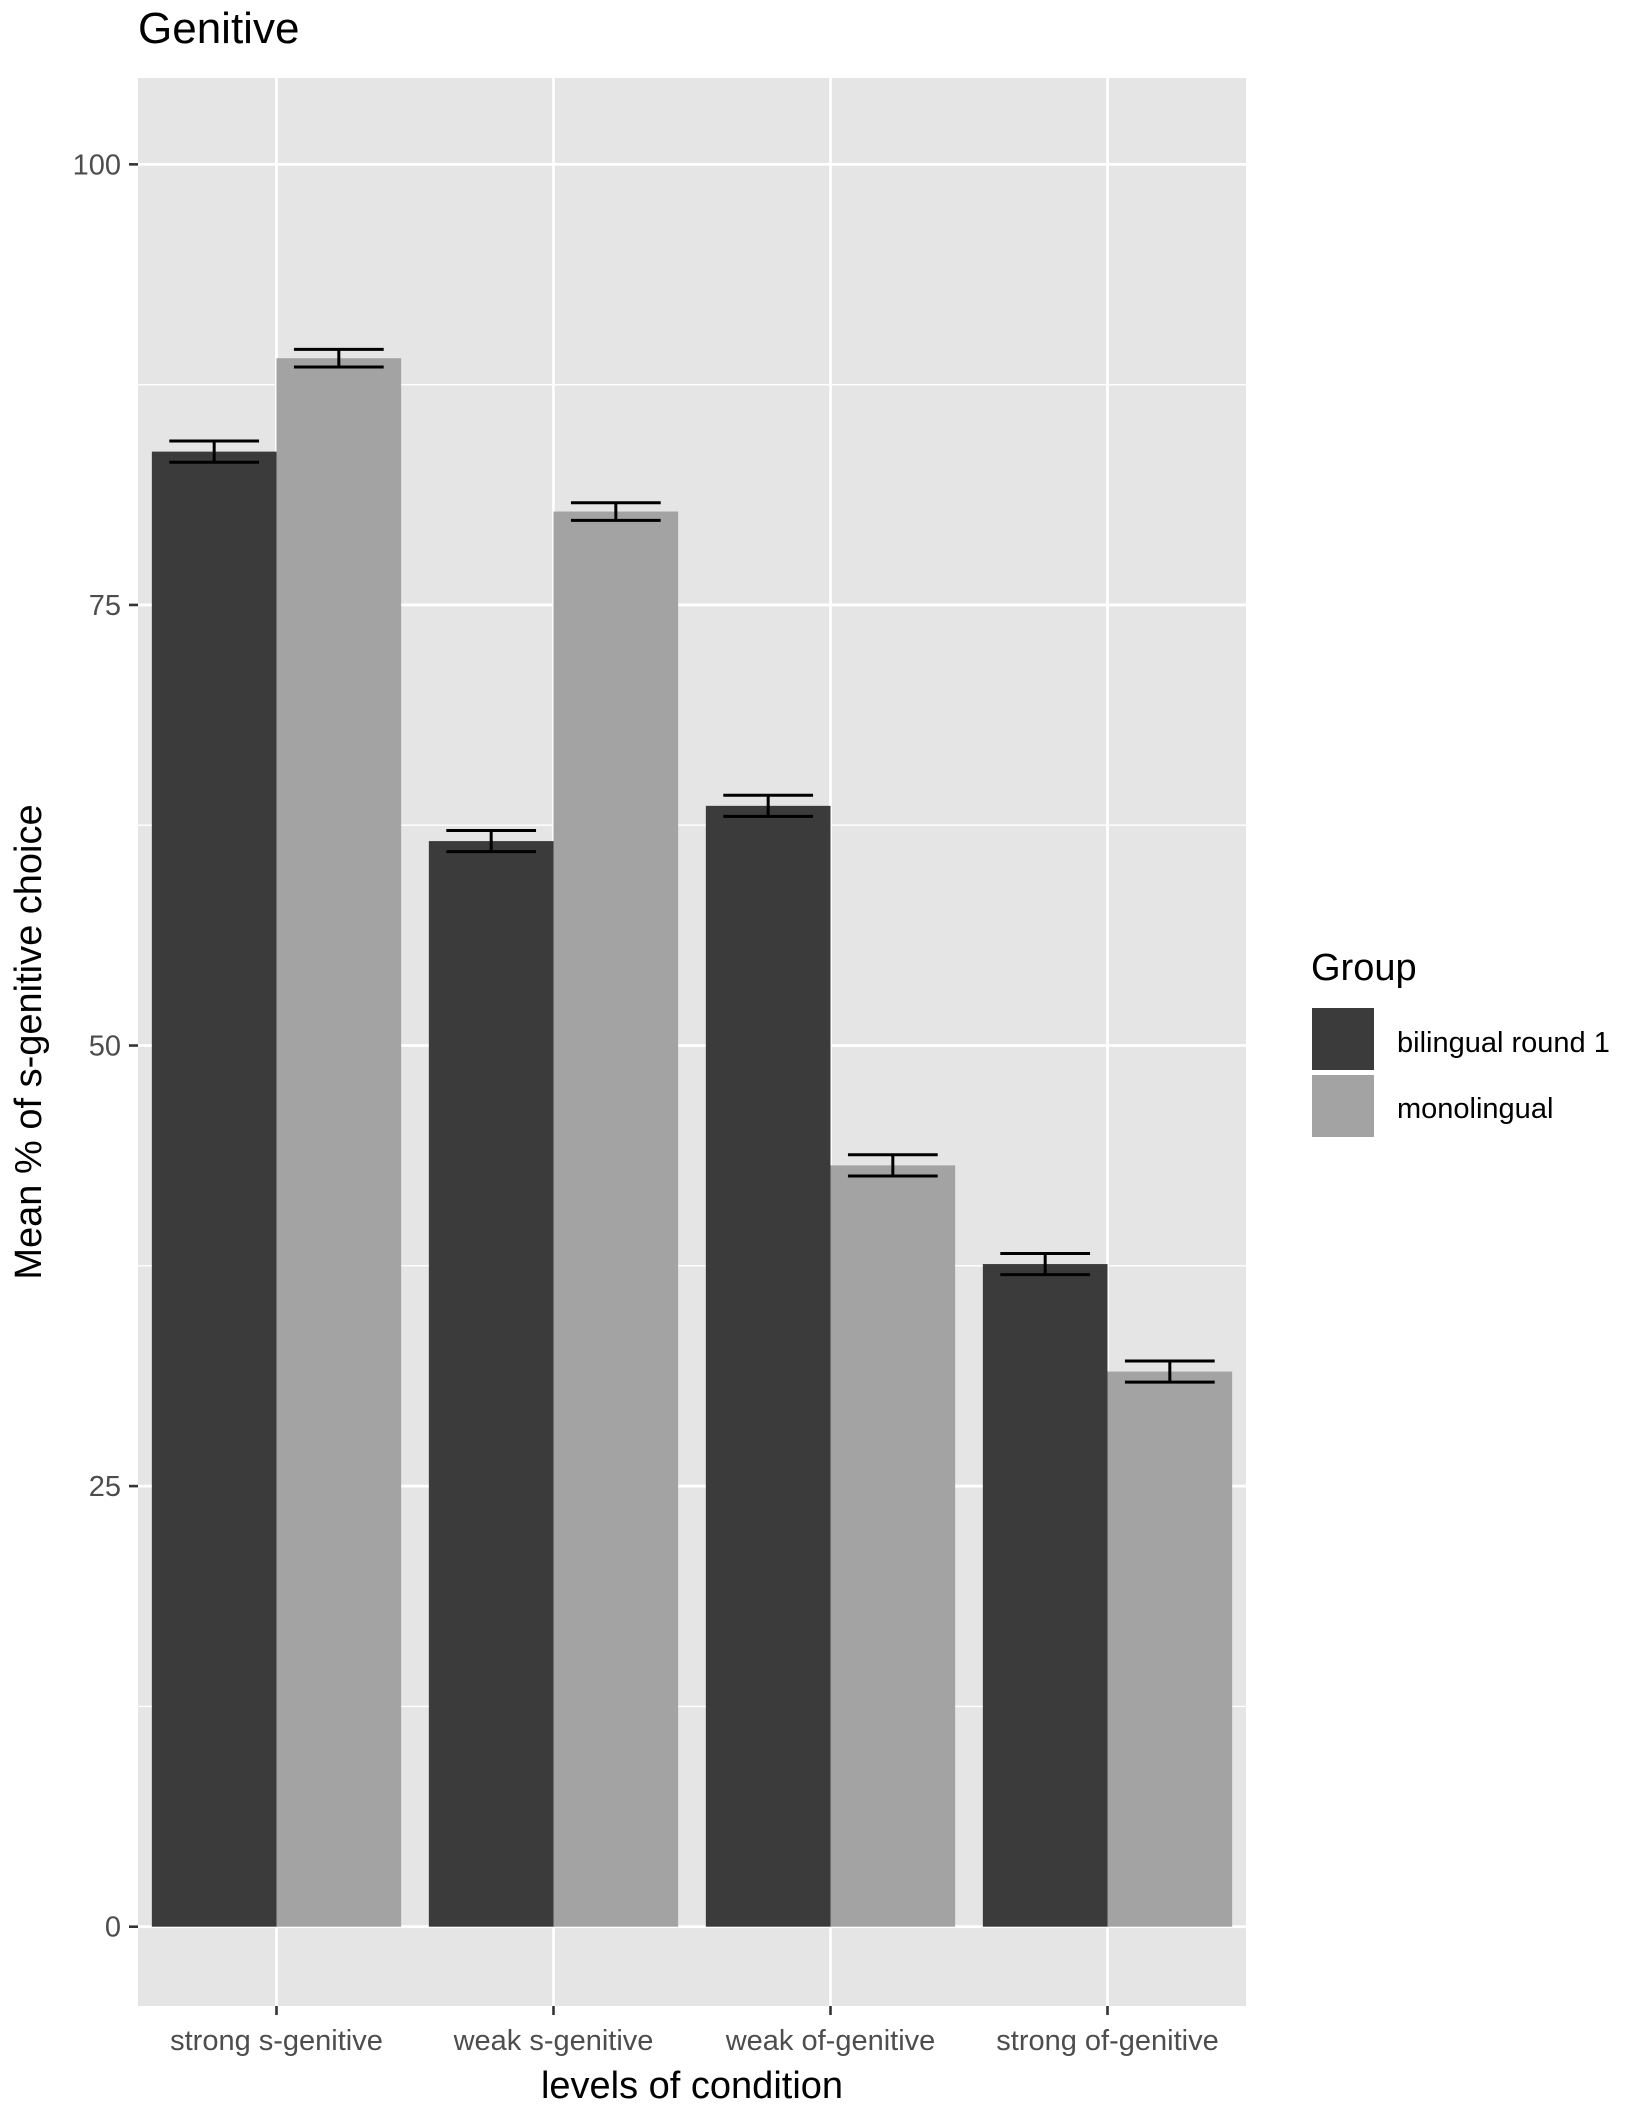 This screenshot has height=2113, width=1650. I want to click on x-axis-title: levels of condition, so click(692, 2086).